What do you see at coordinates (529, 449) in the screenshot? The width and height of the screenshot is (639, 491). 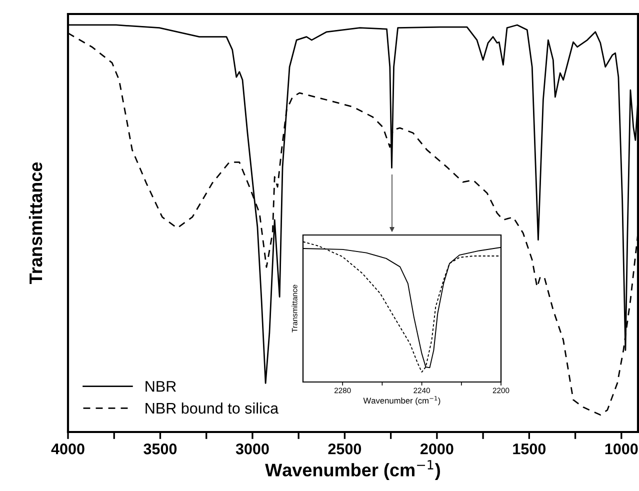 I see `x-tick-label: 1500` at bounding box center [529, 449].